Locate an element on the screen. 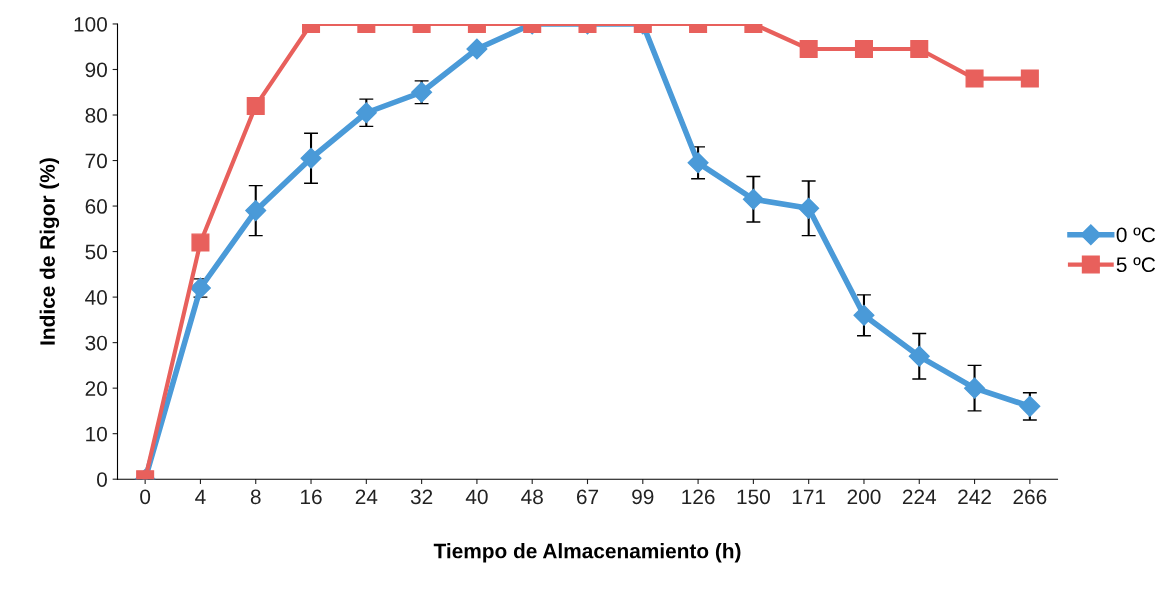 This screenshot has width=1175, height=599. x-tick-label: 32 is located at coordinates (421, 497).